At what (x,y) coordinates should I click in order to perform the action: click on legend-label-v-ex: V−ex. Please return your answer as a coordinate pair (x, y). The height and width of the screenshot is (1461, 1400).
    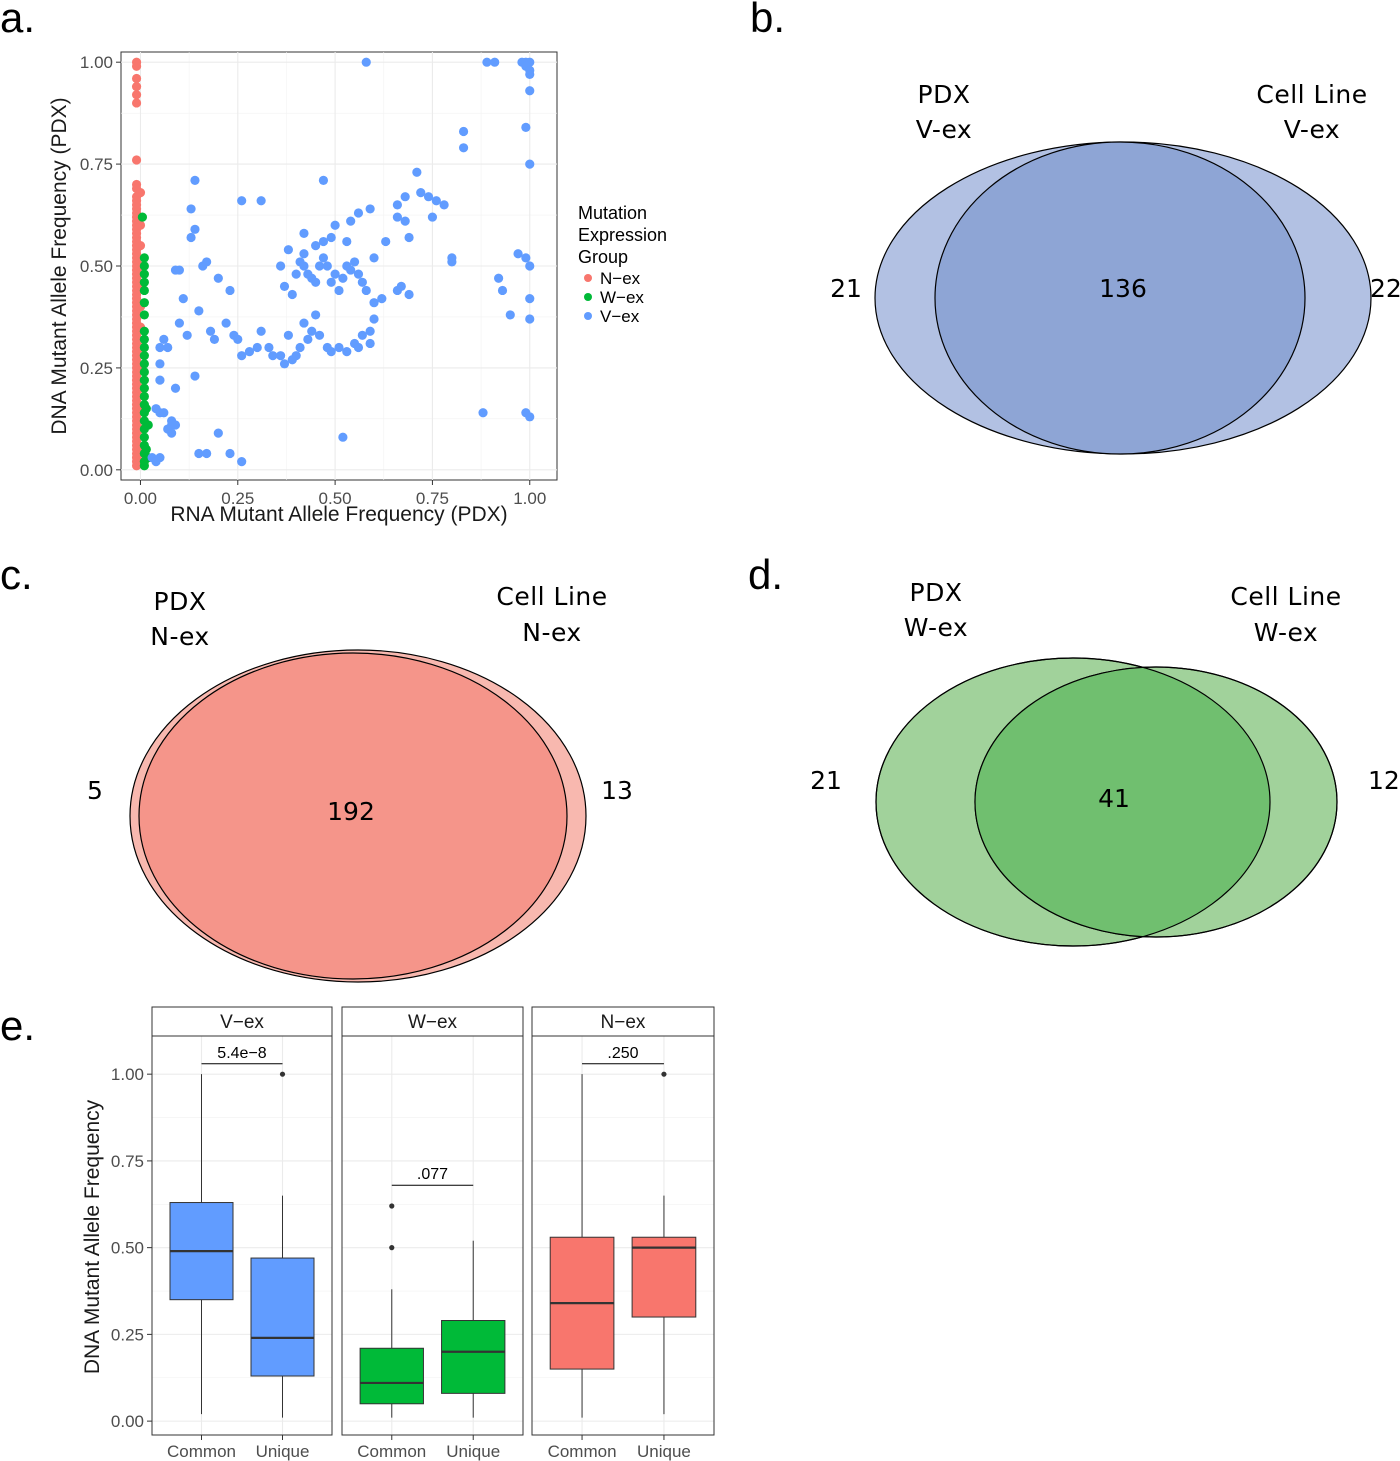
    Looking at the image, I should click on (620, 316).